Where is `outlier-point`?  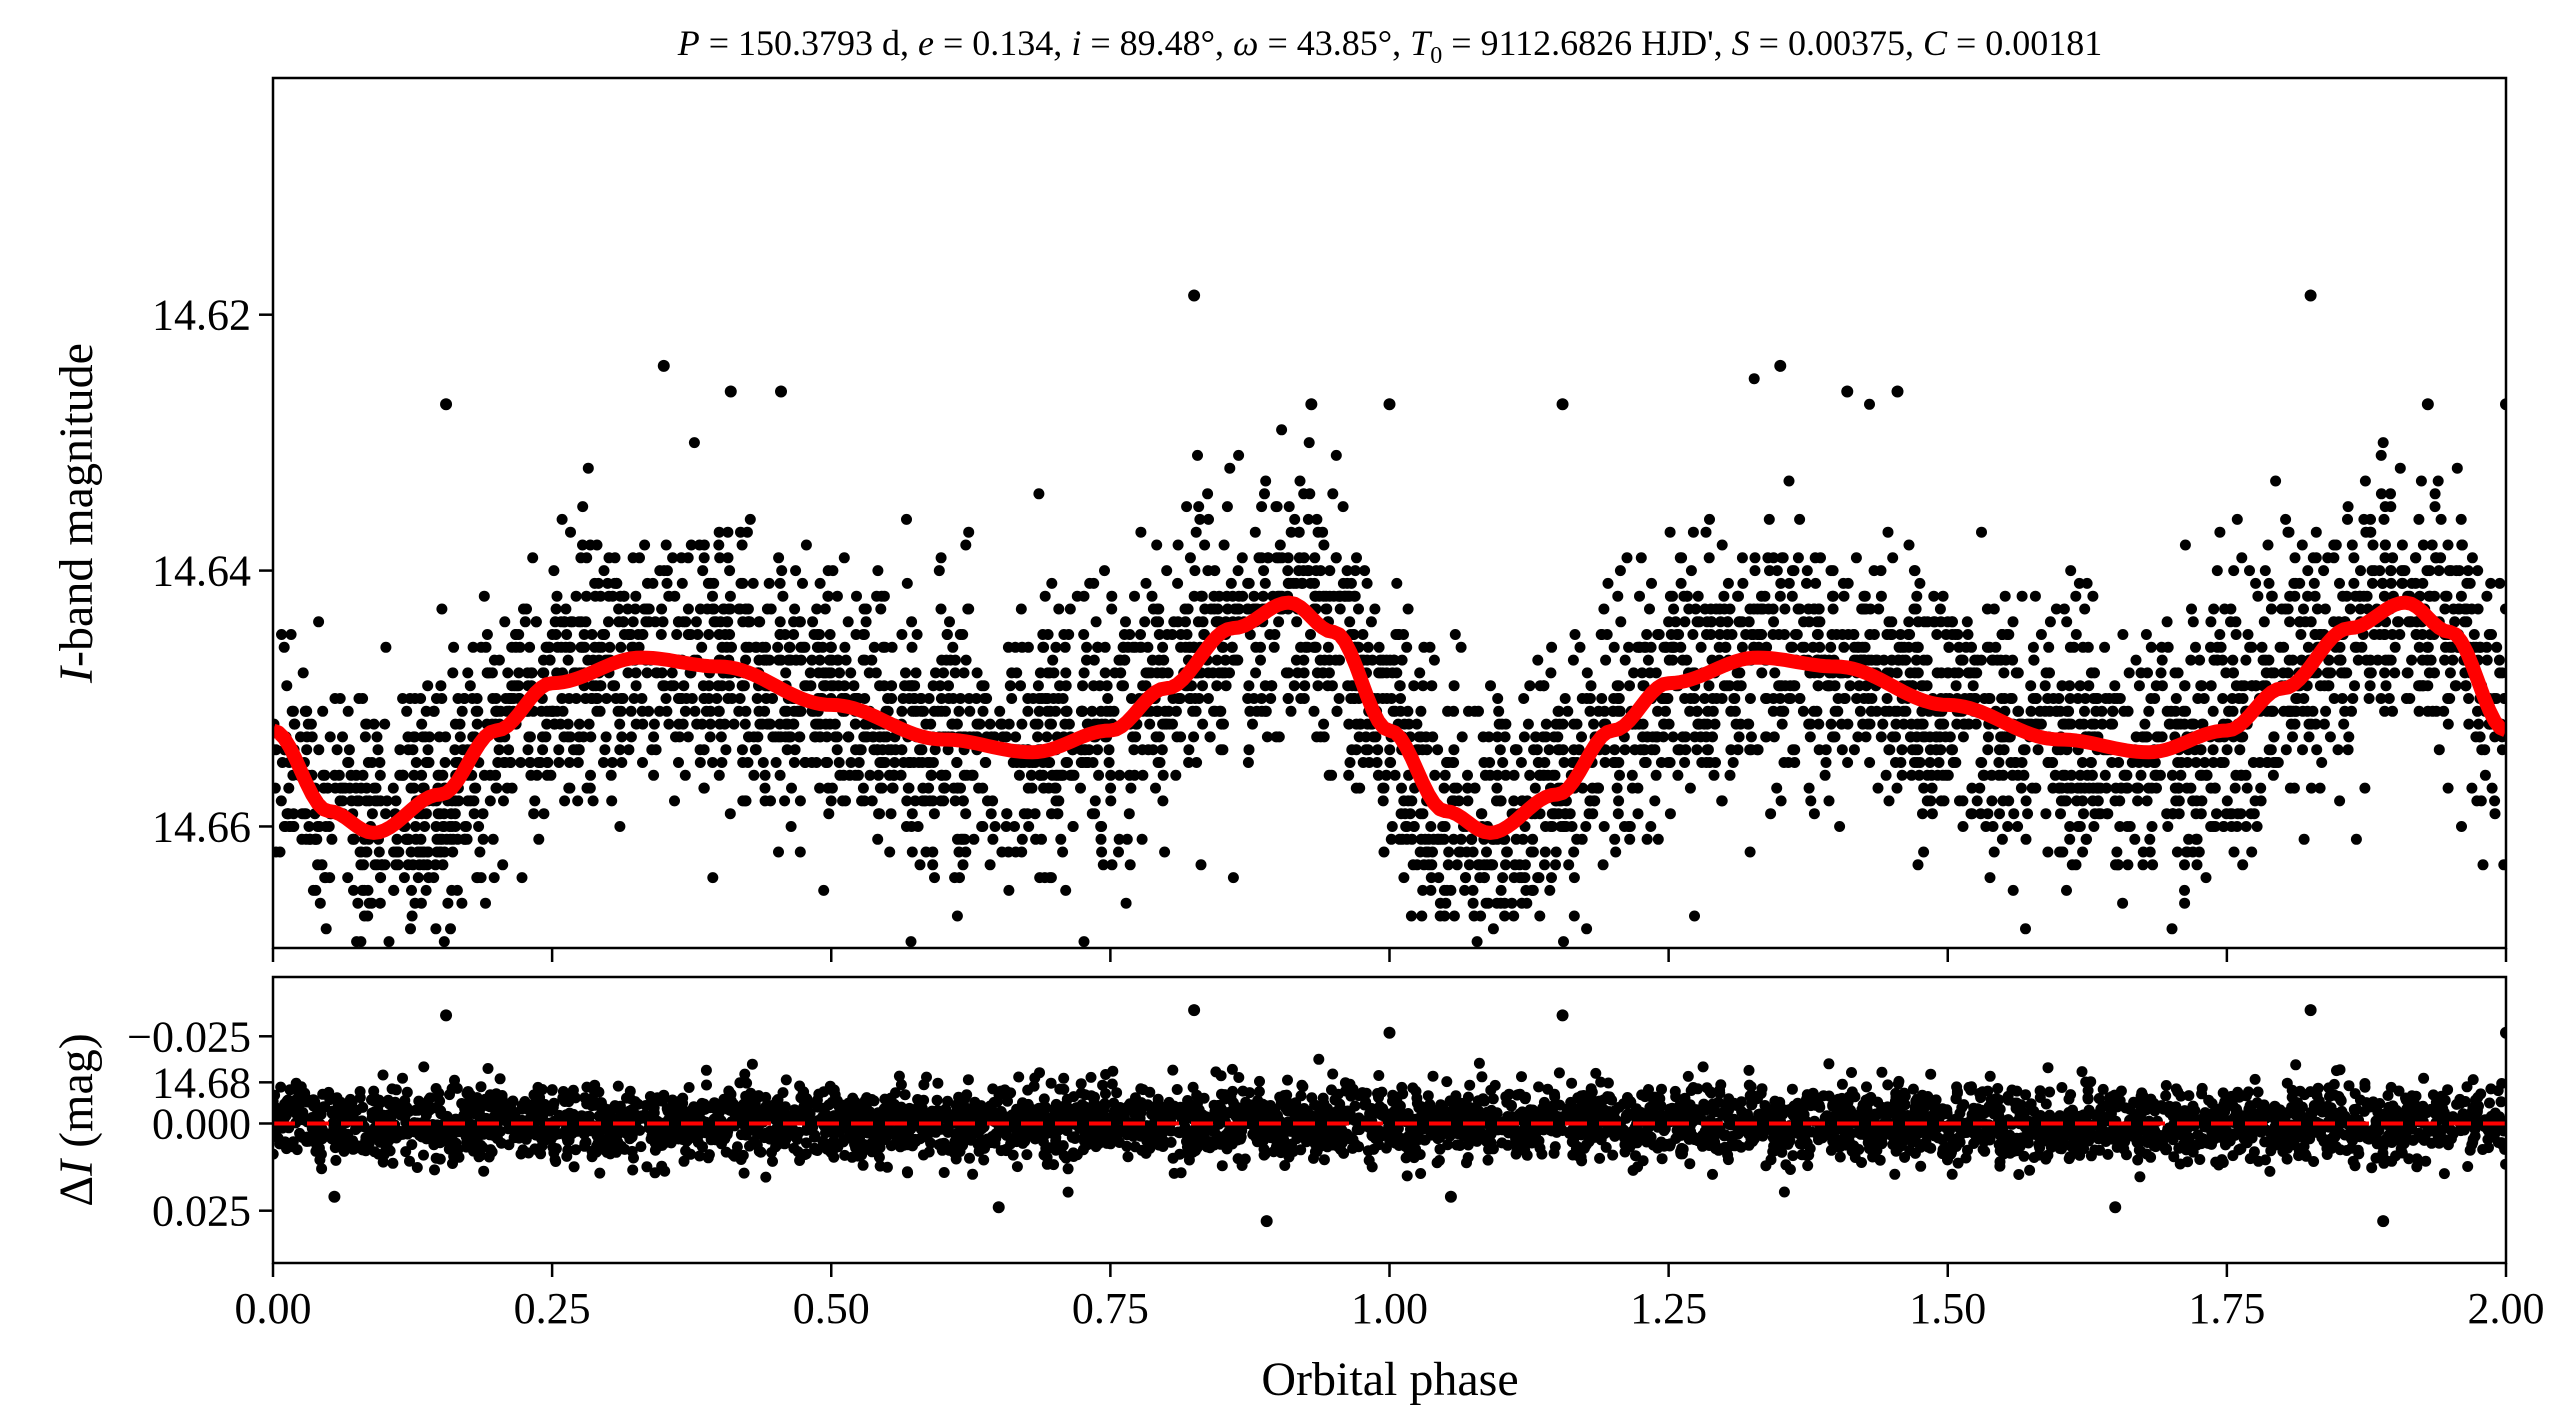 outlier-point is located at coordinates (334, 1025).